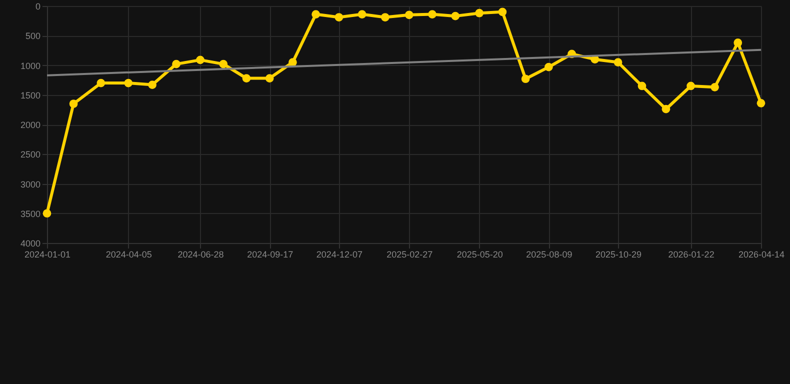  What do you see at coordinates (549, 255) in the screenshot?
I see `x-tick-label: 2025-08-09` at bounding box center [549, 255].